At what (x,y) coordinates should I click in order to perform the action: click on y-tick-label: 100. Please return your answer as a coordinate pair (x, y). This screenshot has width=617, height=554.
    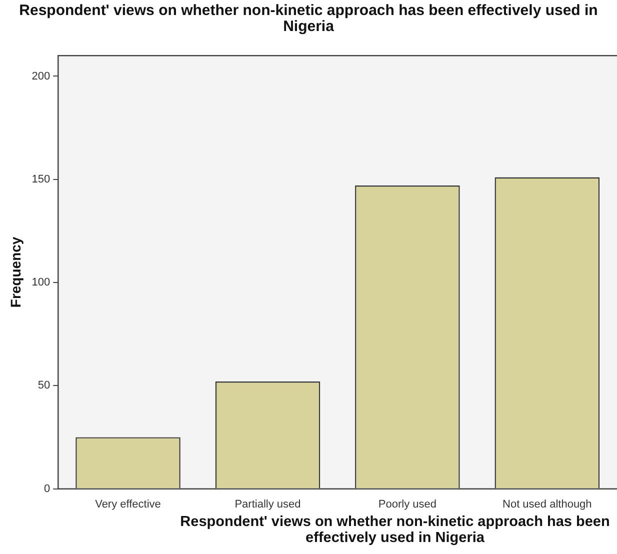
    Looking at the image, I should click on (41, 282).